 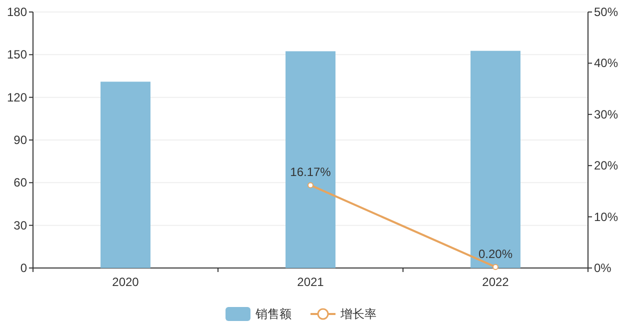 What do you see at coordinates (21, 183) in the screenshot?
I see `y-tick-label: 60` at bounding box center [21, 183].